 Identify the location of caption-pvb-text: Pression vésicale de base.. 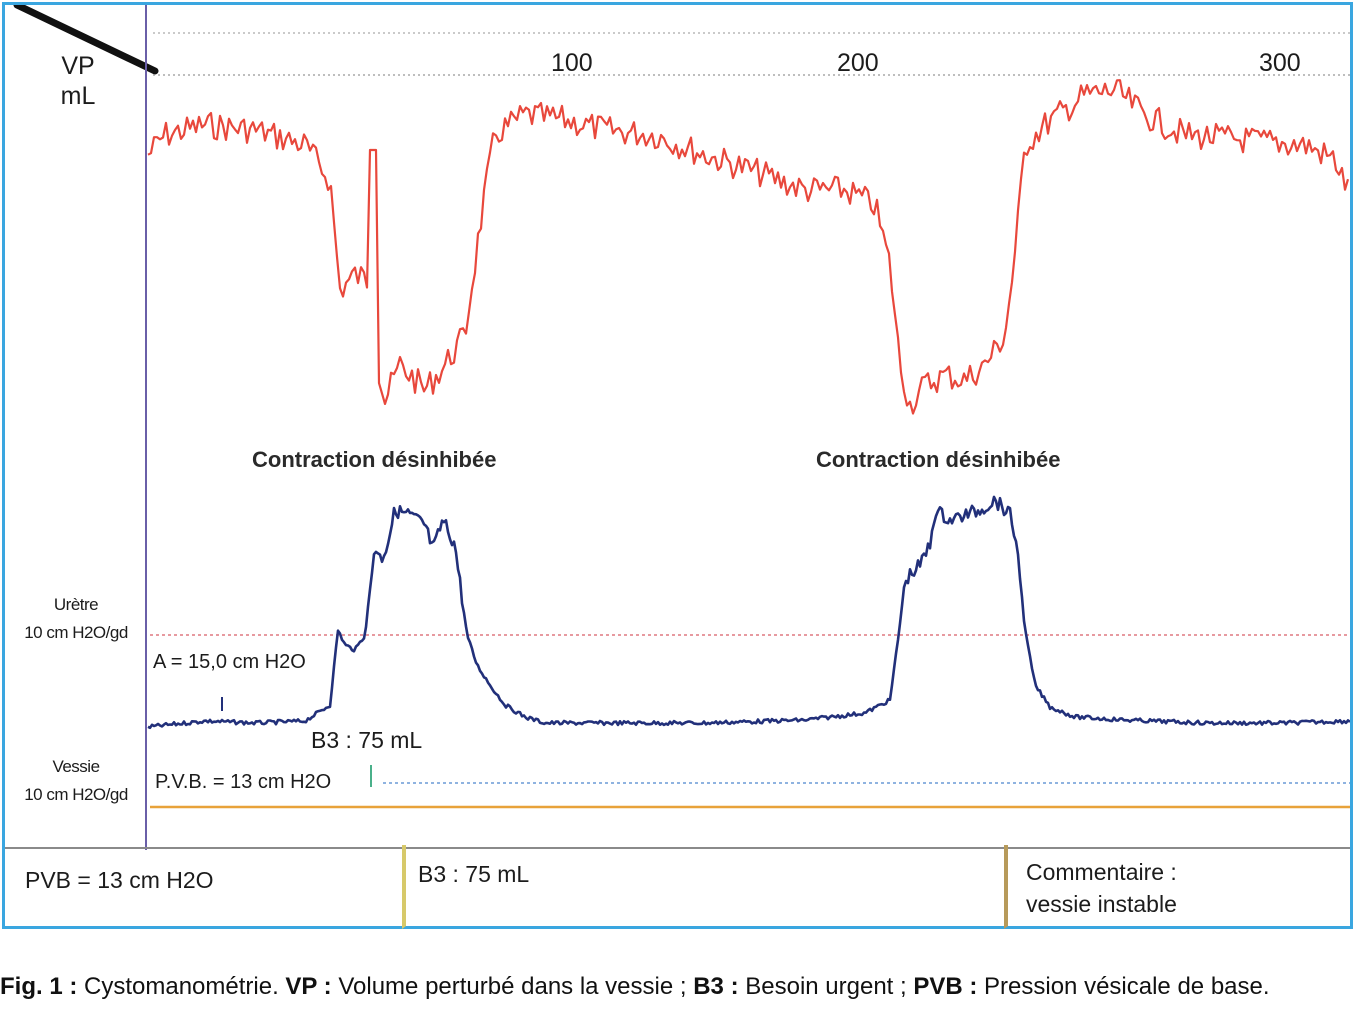
(1127, 986).